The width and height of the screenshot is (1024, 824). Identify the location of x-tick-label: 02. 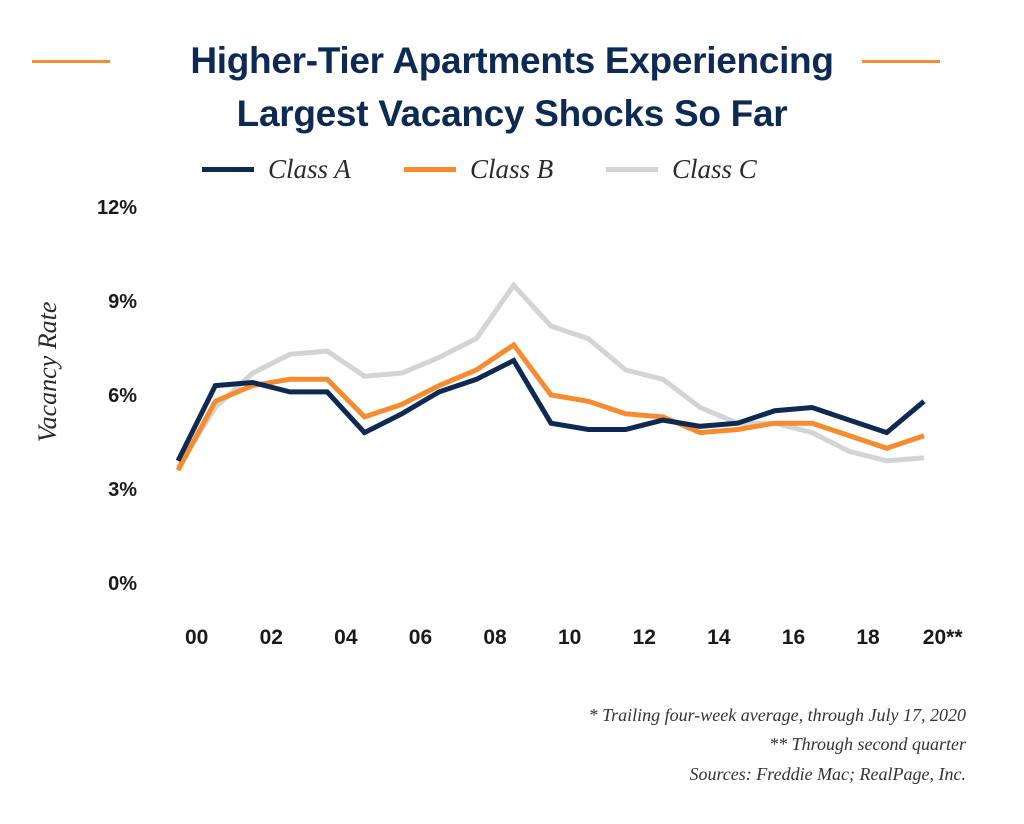
(271, 637).